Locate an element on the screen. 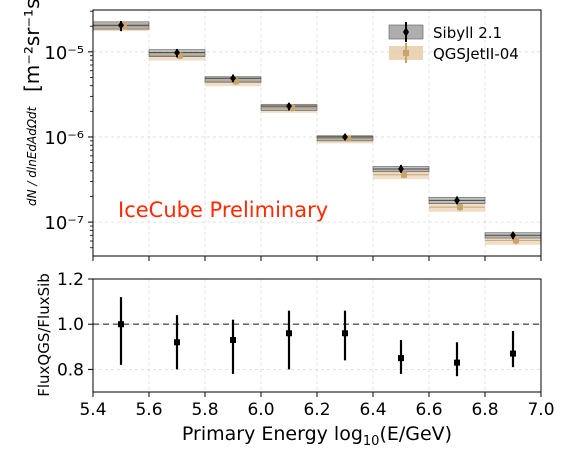  bottom-x-tick-label-1: 5.6 is located at coordinates (148, 410).